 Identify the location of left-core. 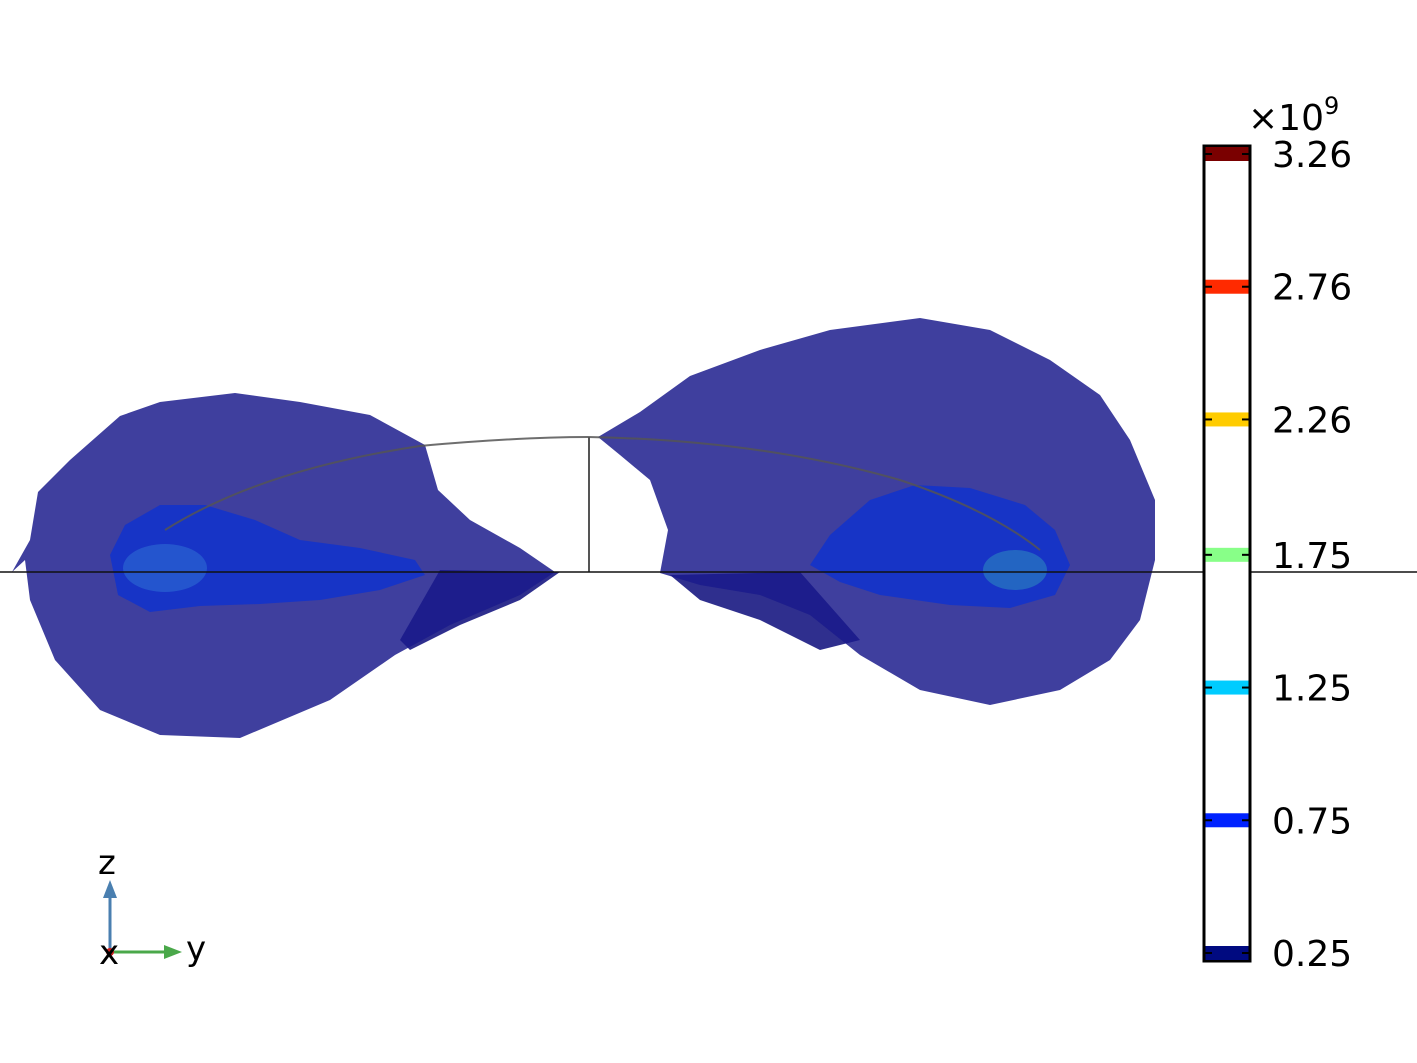
(165, 568).